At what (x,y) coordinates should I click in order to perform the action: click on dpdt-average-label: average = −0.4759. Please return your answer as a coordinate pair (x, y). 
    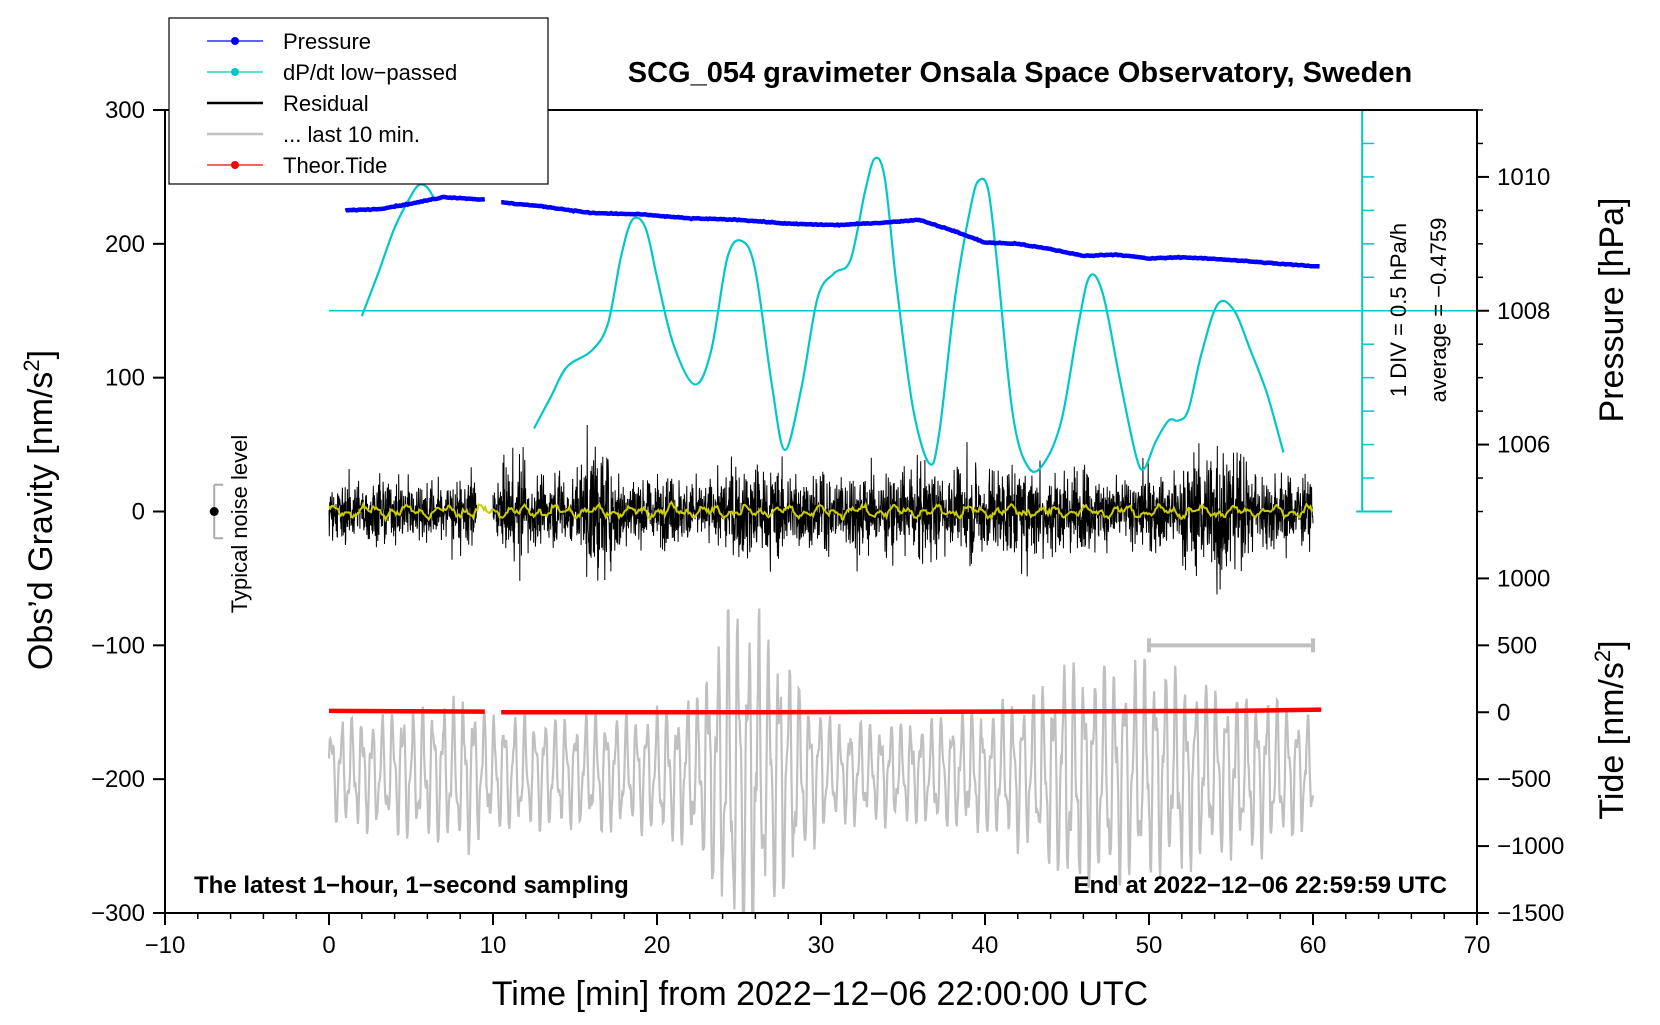
    Looking at the image, I should click on (1438, 310).